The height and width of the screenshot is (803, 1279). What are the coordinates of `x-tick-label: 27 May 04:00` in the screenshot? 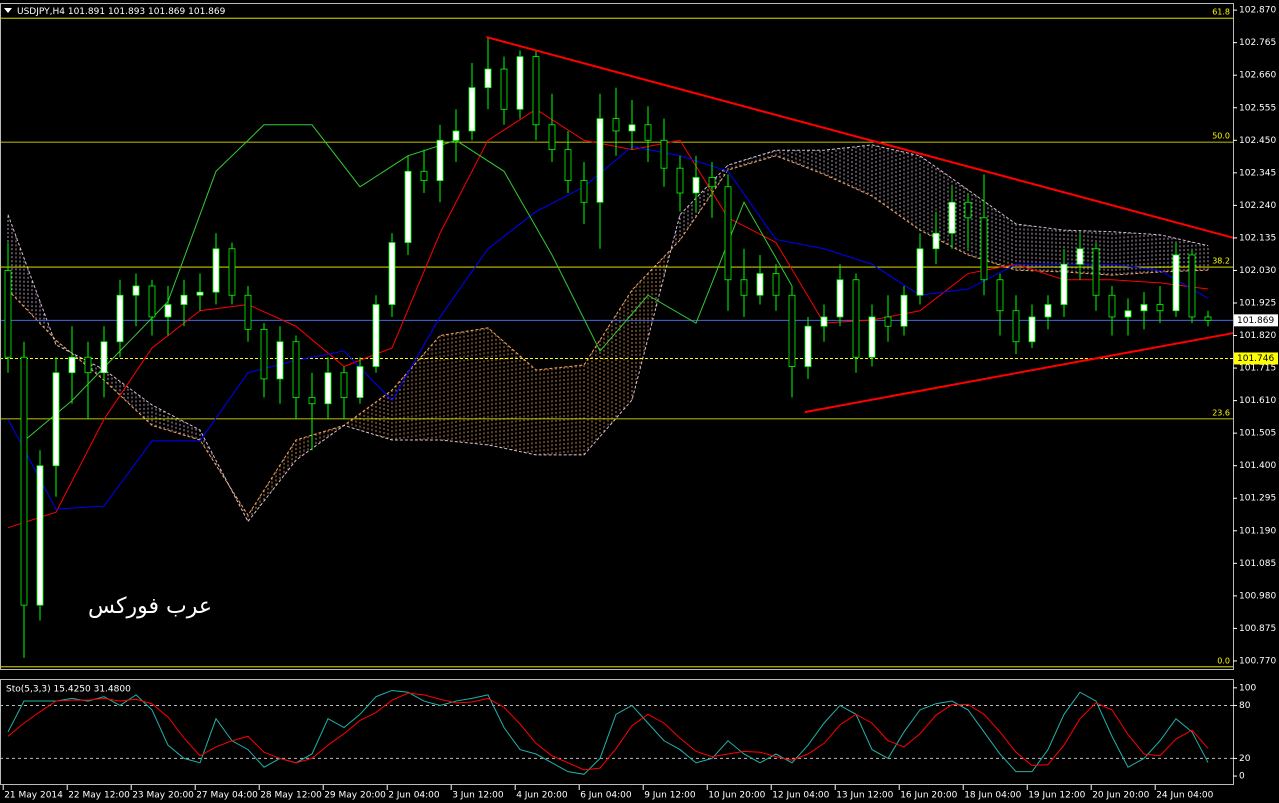 It's located at (227, 796).